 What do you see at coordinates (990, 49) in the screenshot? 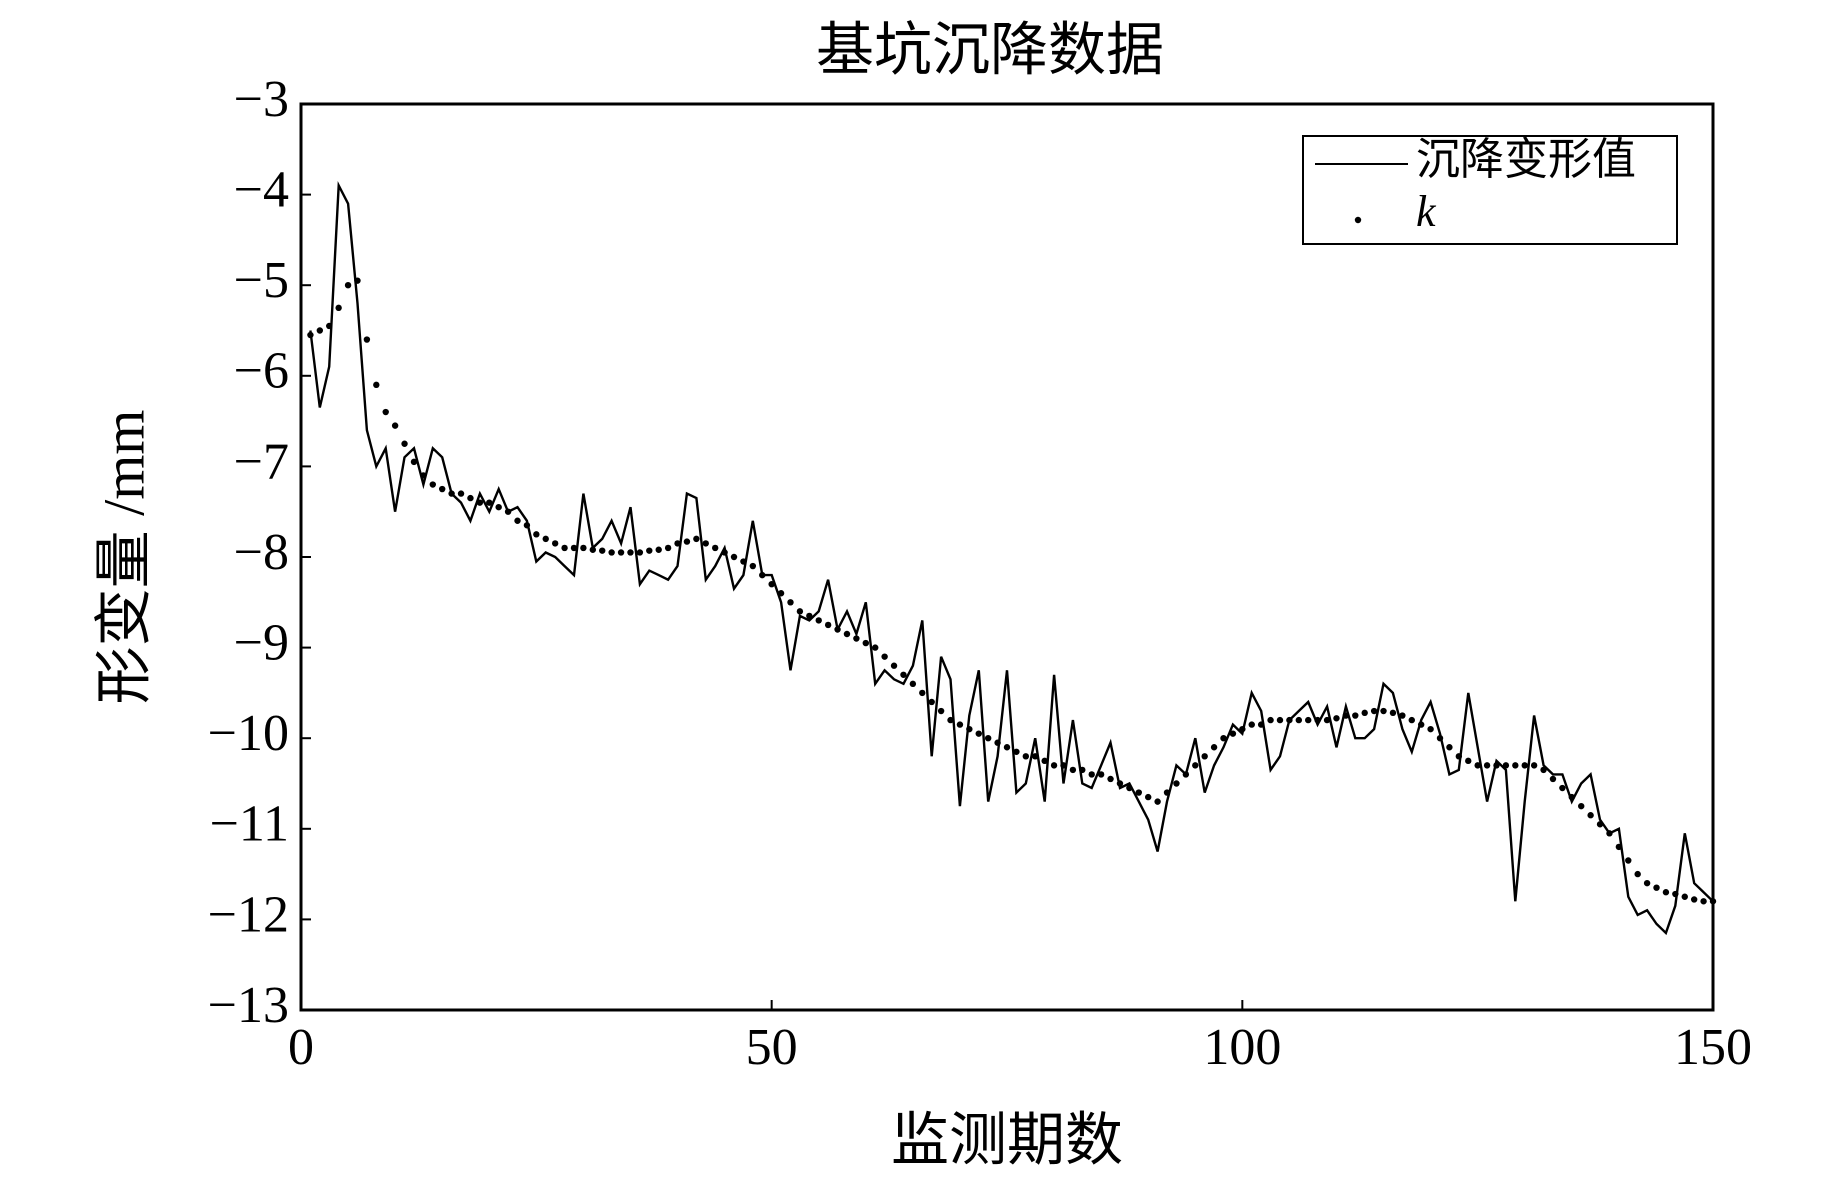
I see `chart-title: 基坑沉降数据` at bounding box center [990, 49].